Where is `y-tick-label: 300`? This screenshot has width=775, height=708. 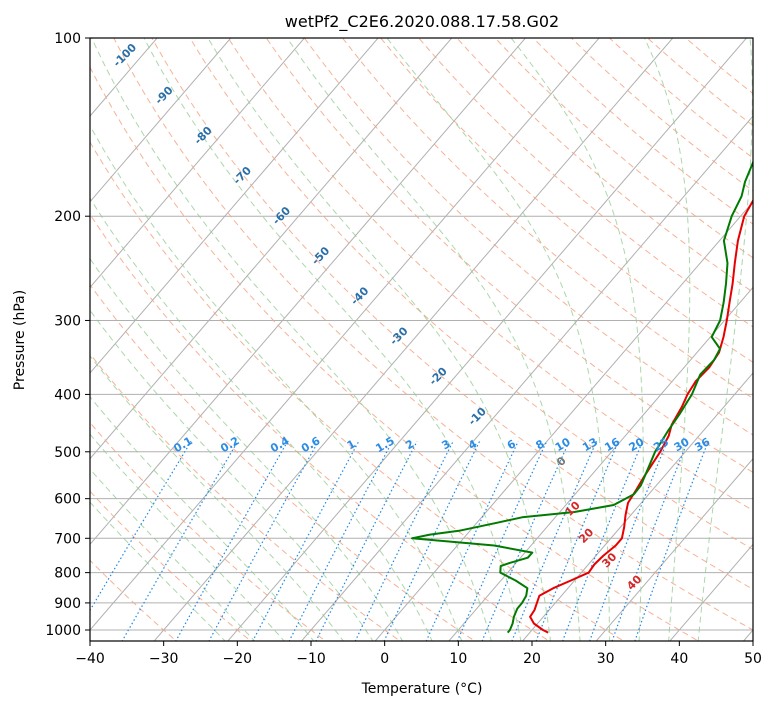
y-tick-label: 300 is located at coordinates (67, 321).